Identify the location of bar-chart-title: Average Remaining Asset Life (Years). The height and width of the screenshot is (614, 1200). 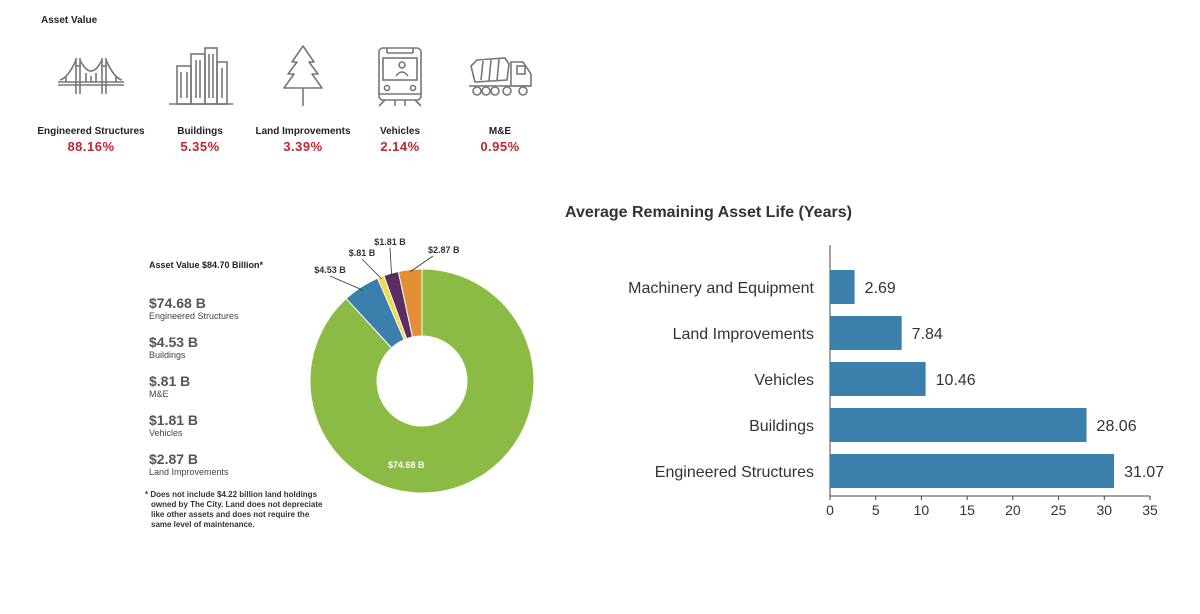
(708, 212).